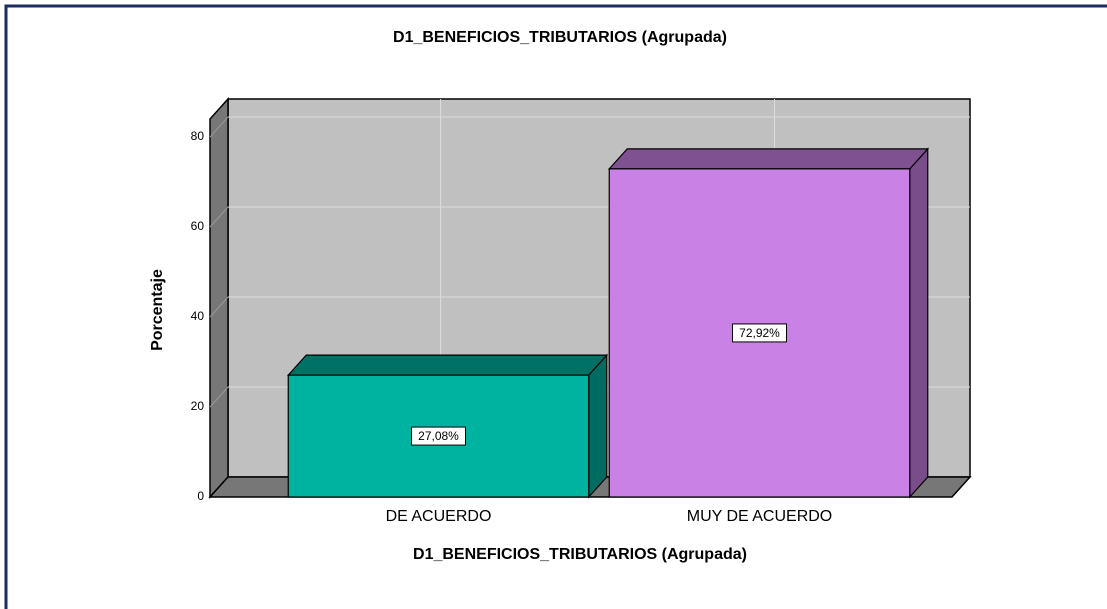  What do you see at coordinates (760, 516) in the screenshot?
I see `x-tick-label: MUY DE ACUERDO` at bounding box center [760, 516].